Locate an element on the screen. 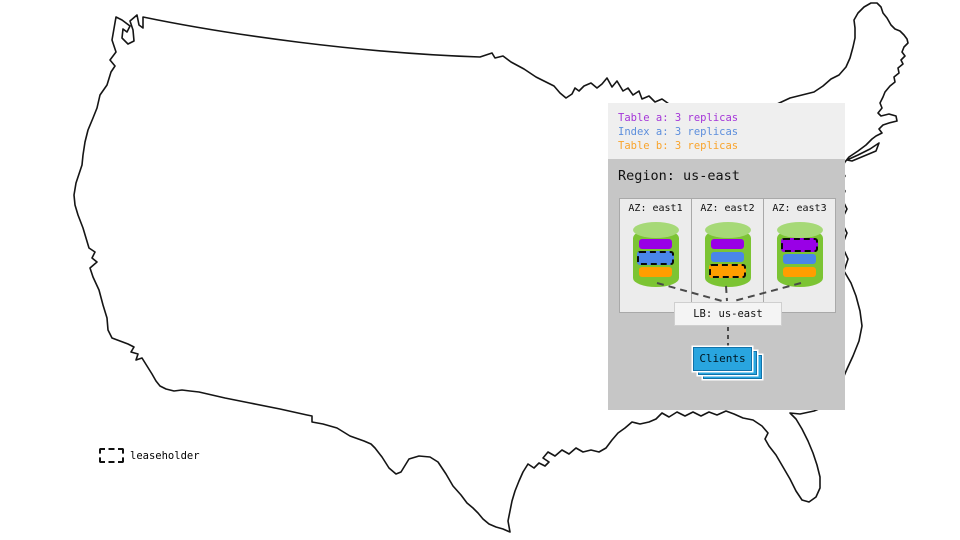 The image size is (960, 540). clients-box: Clients is located at coordinates (722, 359).